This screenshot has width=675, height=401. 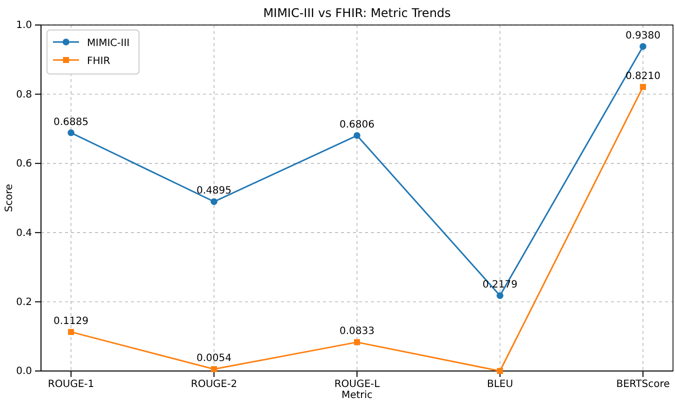 I want to click on y-tick-label: 0.8, so click(x=24, y=94).